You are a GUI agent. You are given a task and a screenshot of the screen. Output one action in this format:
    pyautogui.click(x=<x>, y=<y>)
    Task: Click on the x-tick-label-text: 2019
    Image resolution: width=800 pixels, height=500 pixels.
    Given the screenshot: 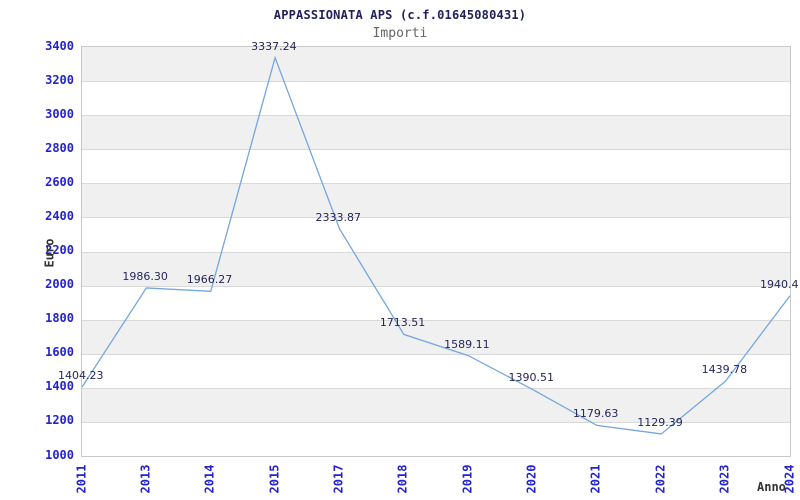 What is the action you would take?
    pyautogui.click(x=467, y=479)
    